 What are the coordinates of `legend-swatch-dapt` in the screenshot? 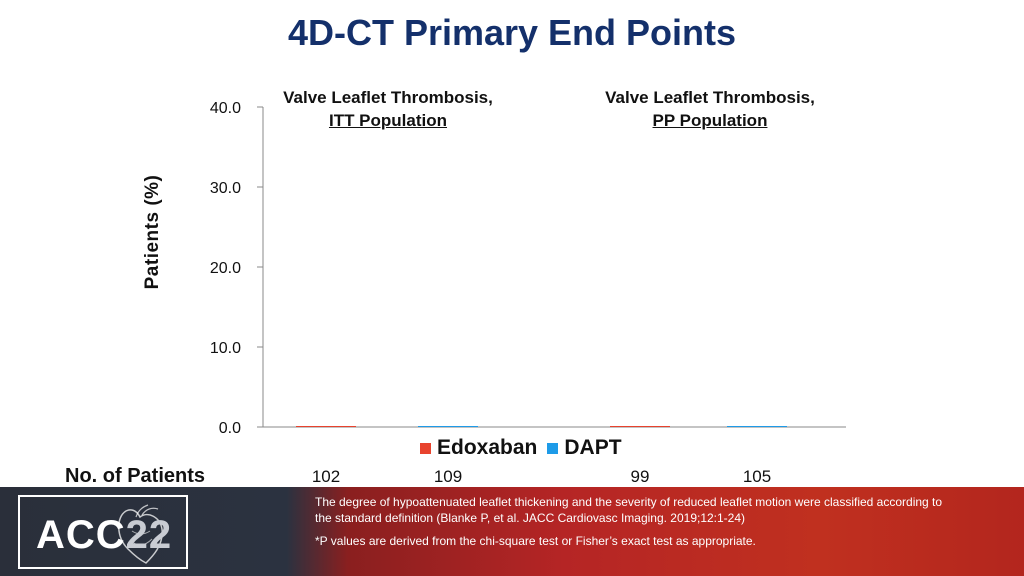 It's located at (553, 448).